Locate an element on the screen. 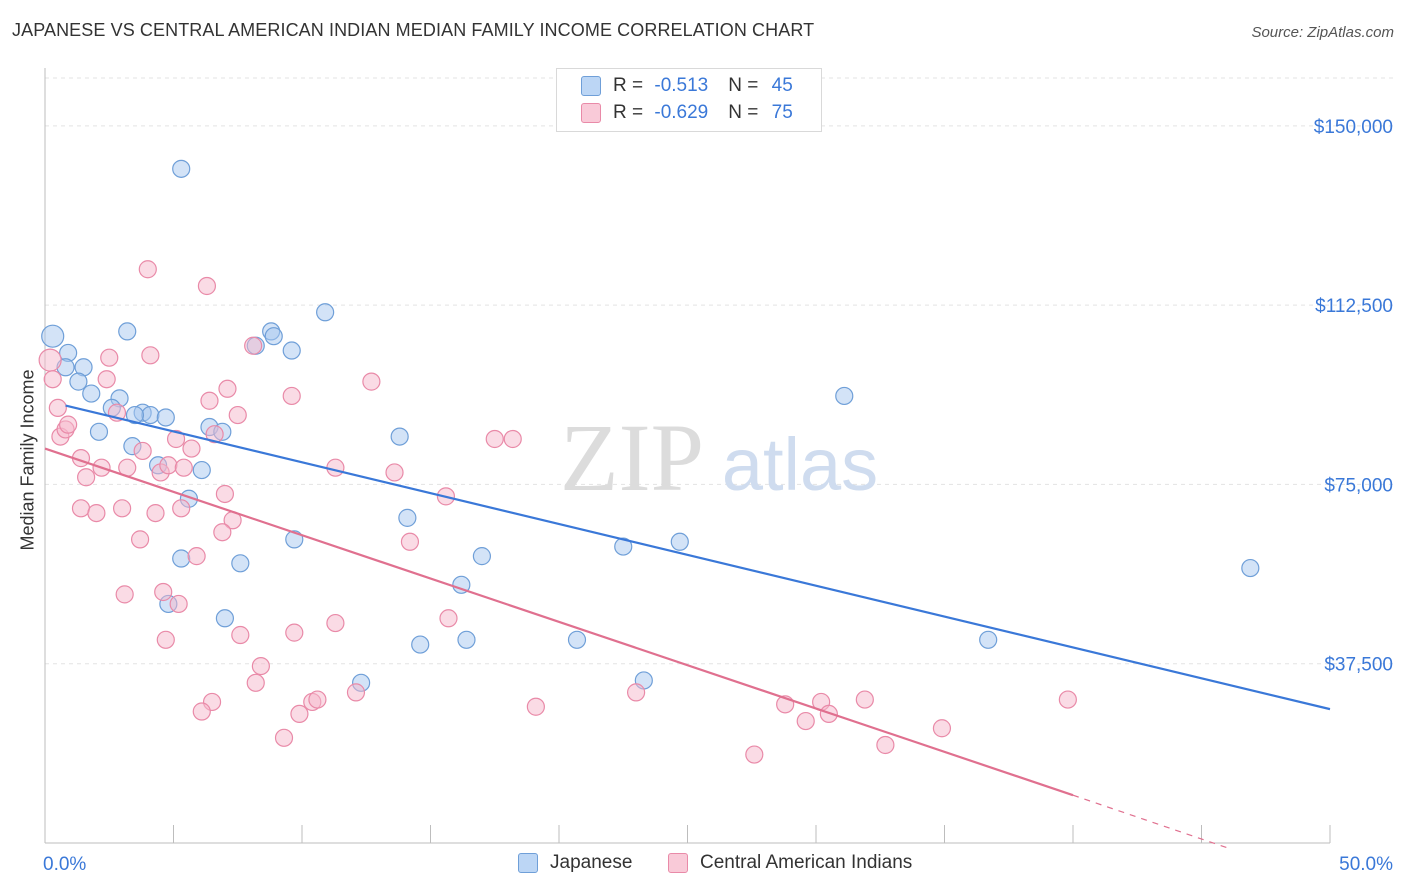 Image resolution: width=1406 pixels, height=892 pixels. y-axis-label: Median Family Income is located at coordinates (27, 460).